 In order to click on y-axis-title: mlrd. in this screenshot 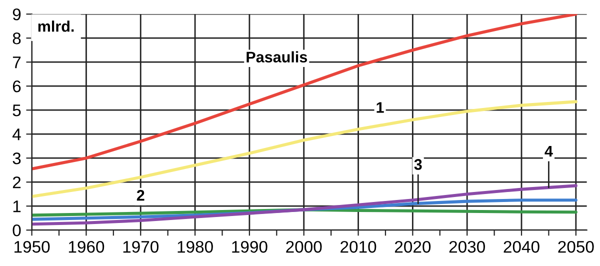, I will do `click(56, 26)`.